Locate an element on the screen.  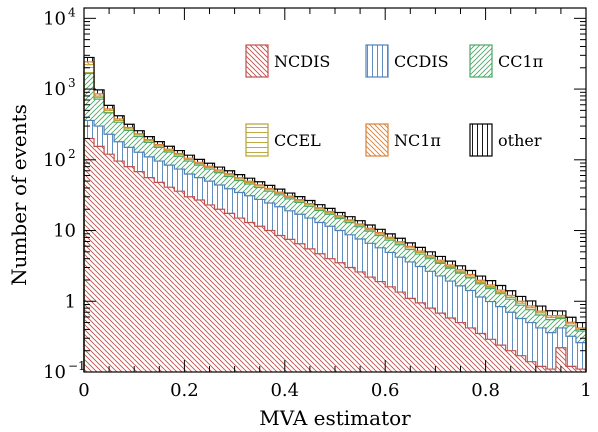
x-tick-label: 0.6 is located at coordinates (385, 390).